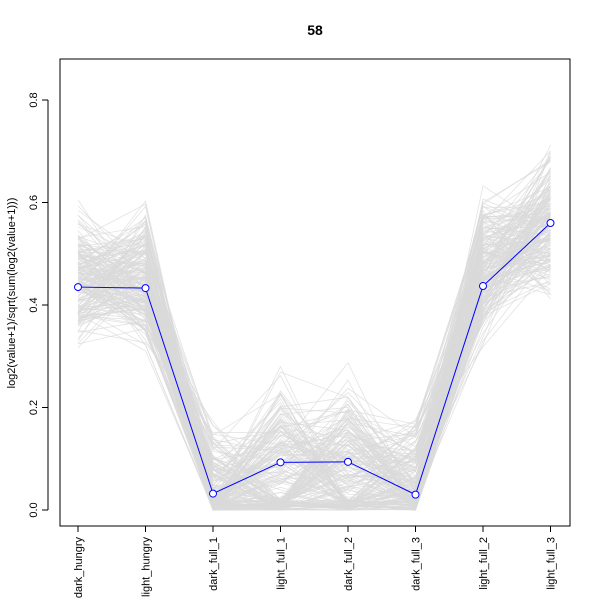 The height and width of the screenshot is (600, 600). I want to click on y-tick-label: 0.6, so click(34, 202).